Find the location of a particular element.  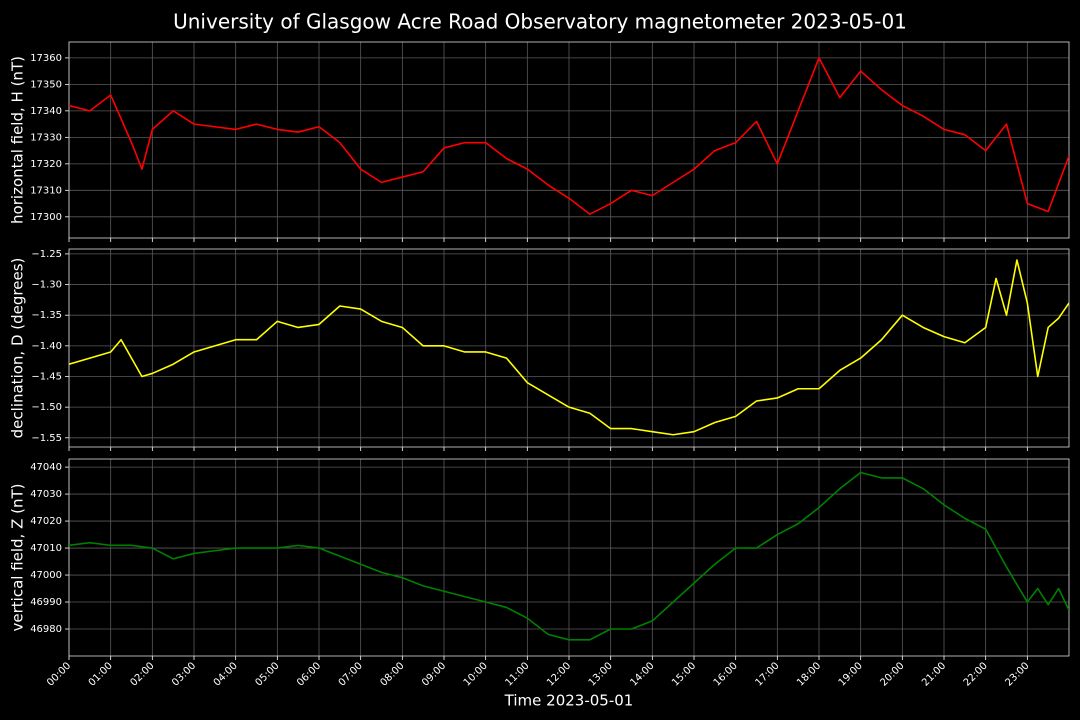

y-axis-label: declination, D (degrees) is located at coordinates (18, 348).